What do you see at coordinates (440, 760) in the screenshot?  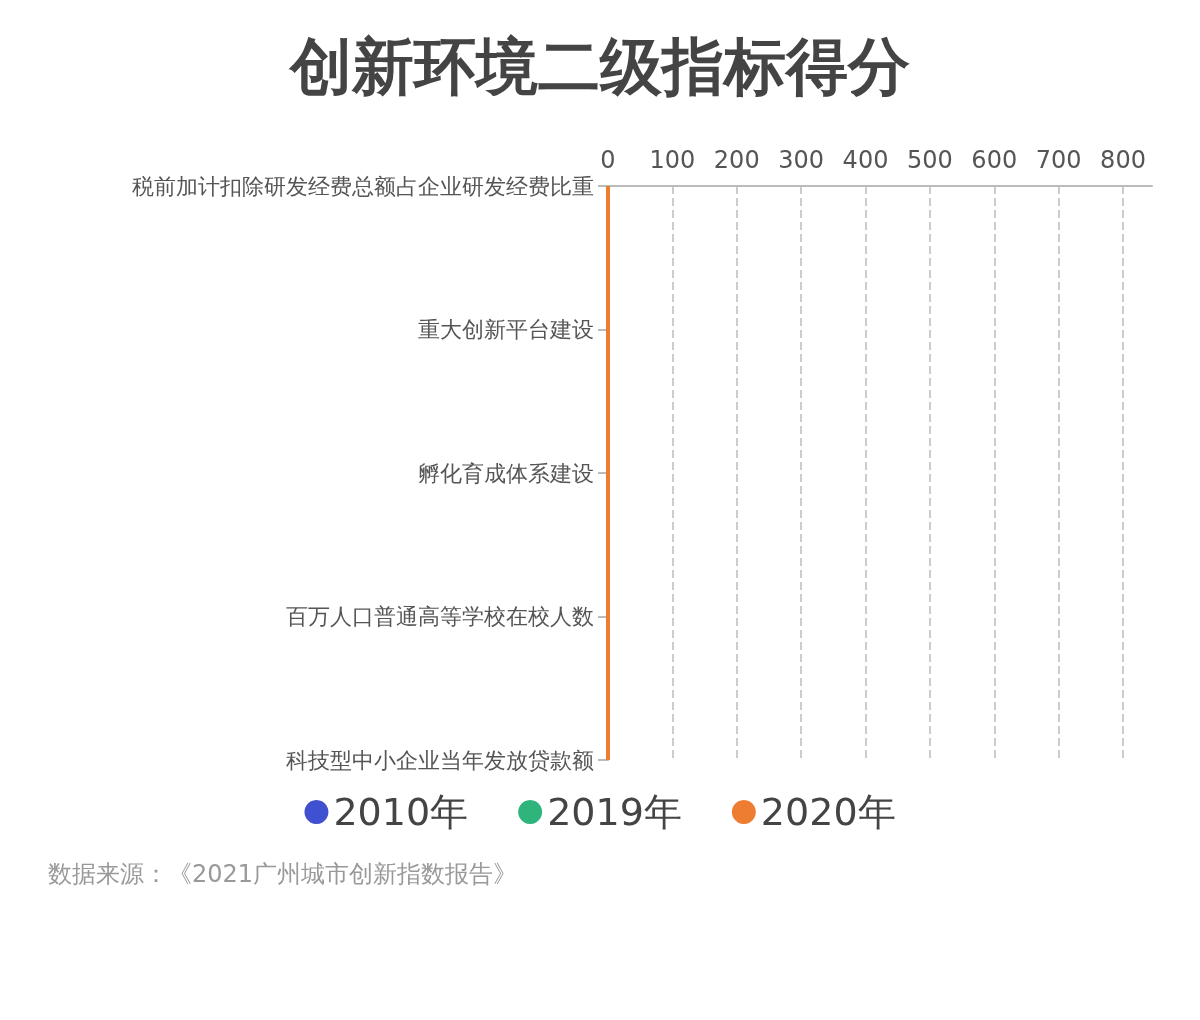 I see `y-tick-label: 科技型中小企业当年发放贷款额` at bounding box center [440, 760].